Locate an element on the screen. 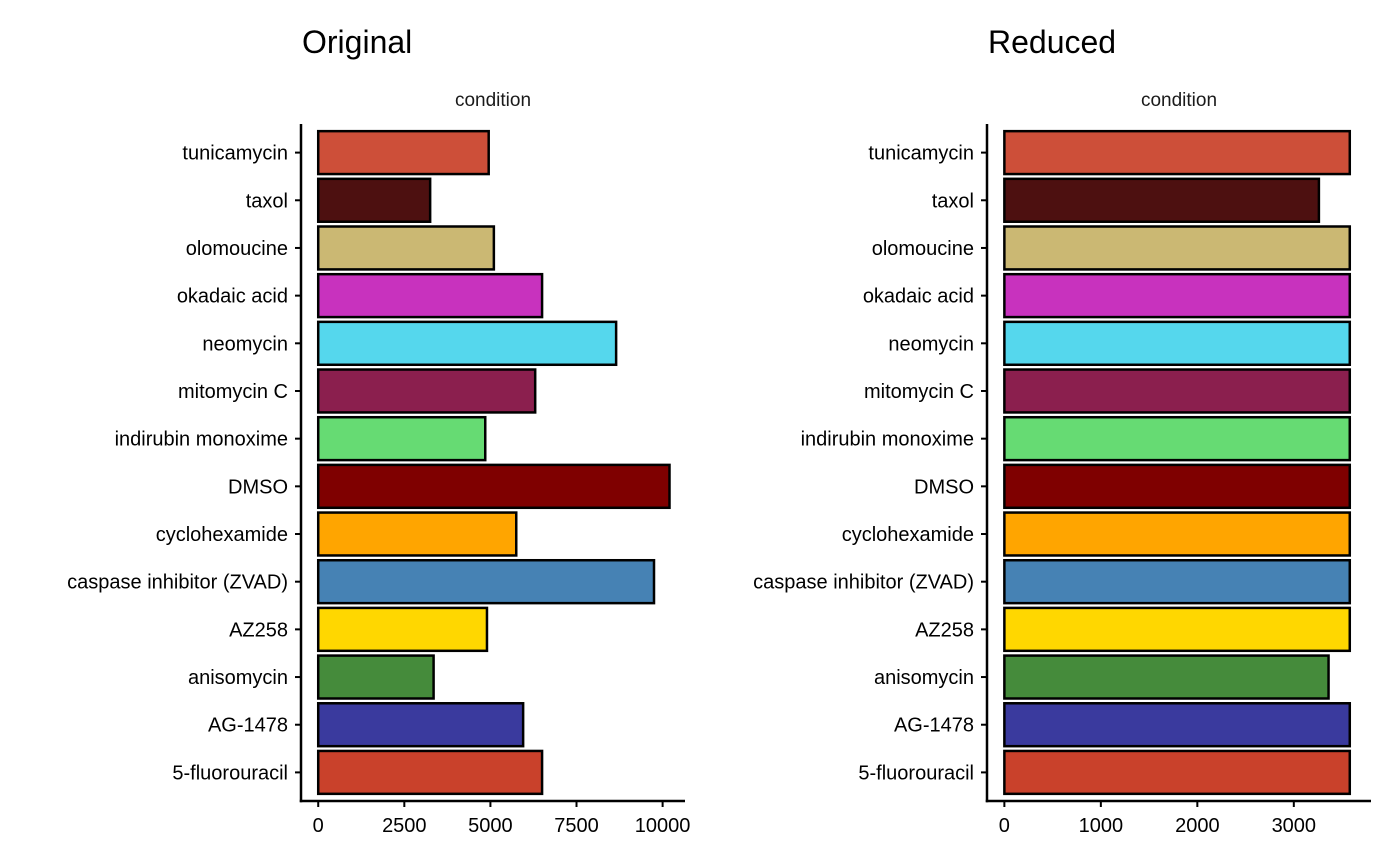  category-label-5-fluorouracil-original: 5-fluorouracil is located at coordinates (230, 773).